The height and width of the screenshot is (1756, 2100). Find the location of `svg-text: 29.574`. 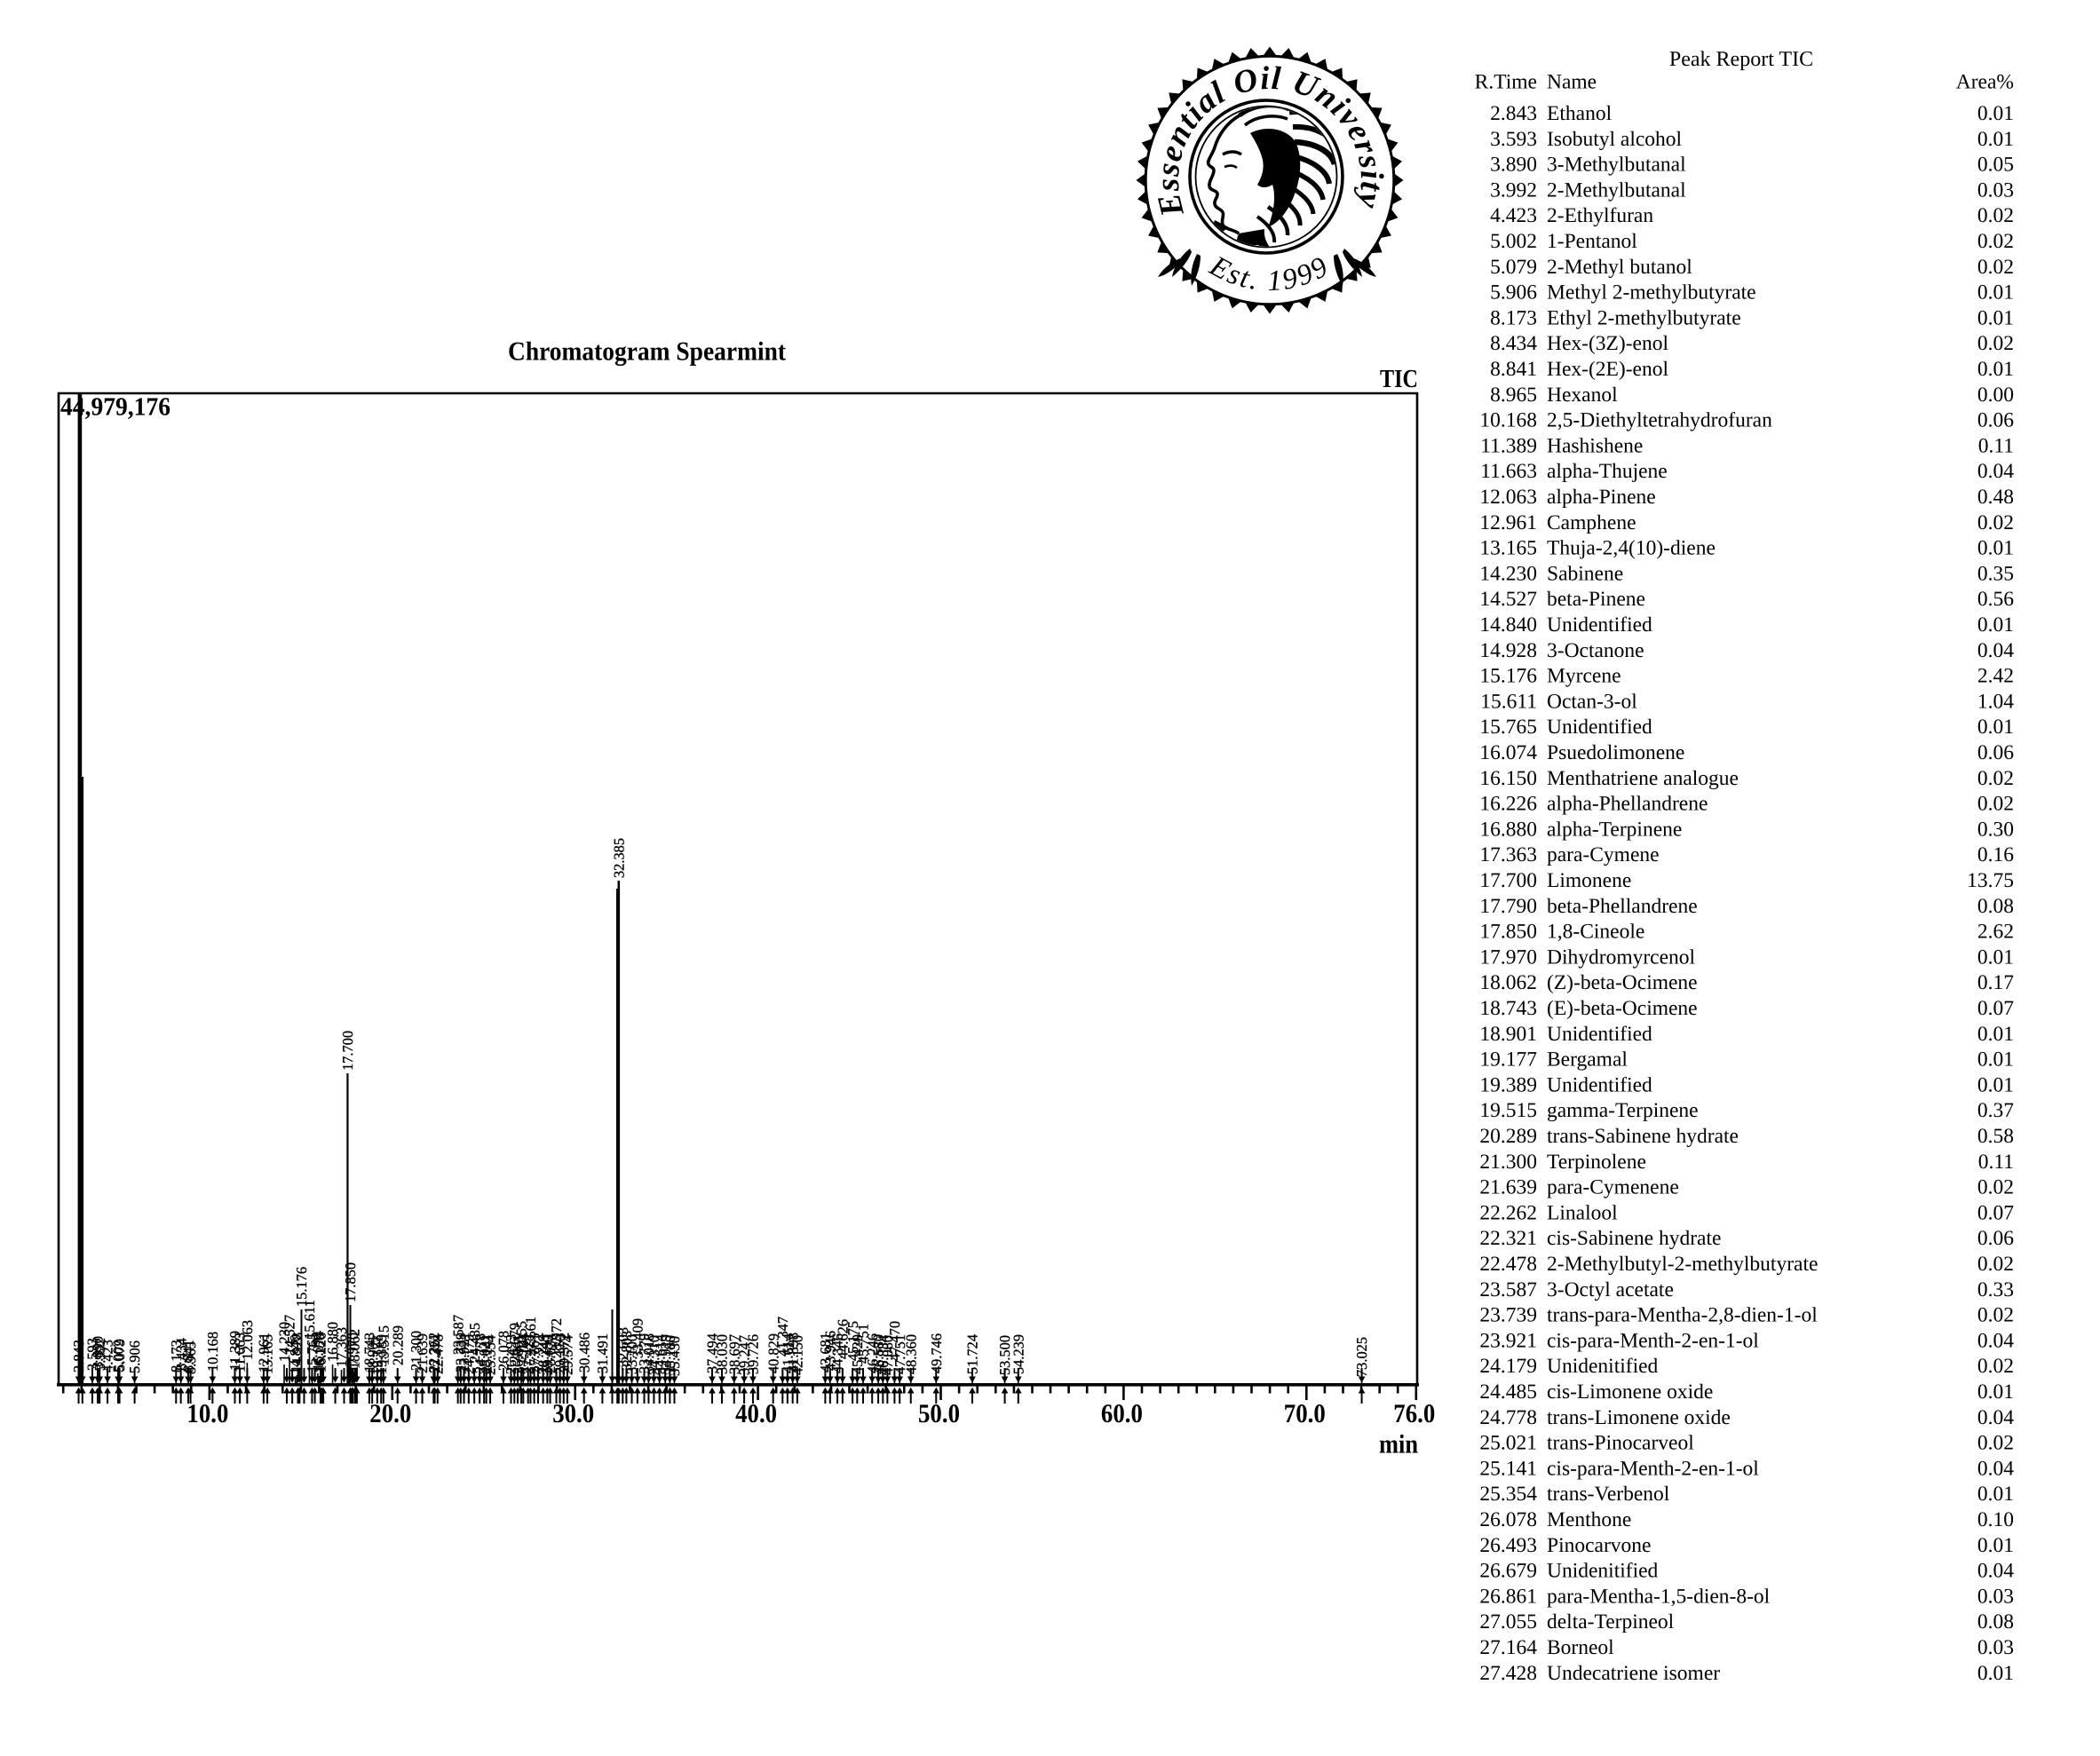

svg-text: 29.574 is located at coordinates (567, 1355).